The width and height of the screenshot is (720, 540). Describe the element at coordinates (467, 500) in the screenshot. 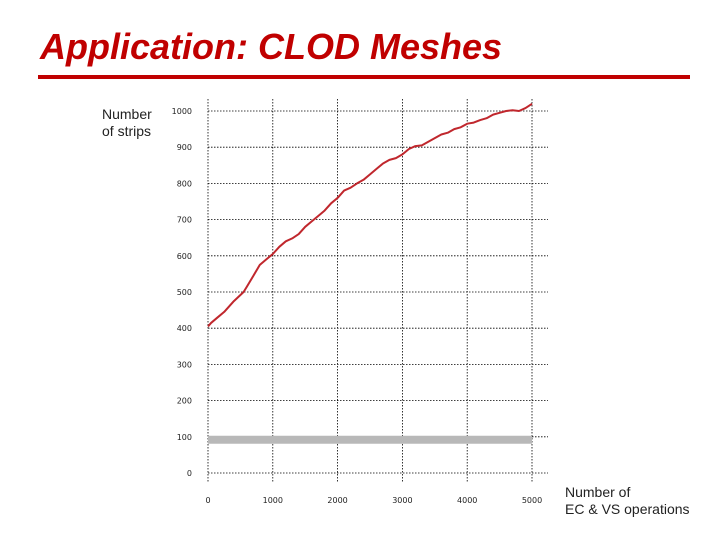

I see `x-tick-label: 4000` at that location.